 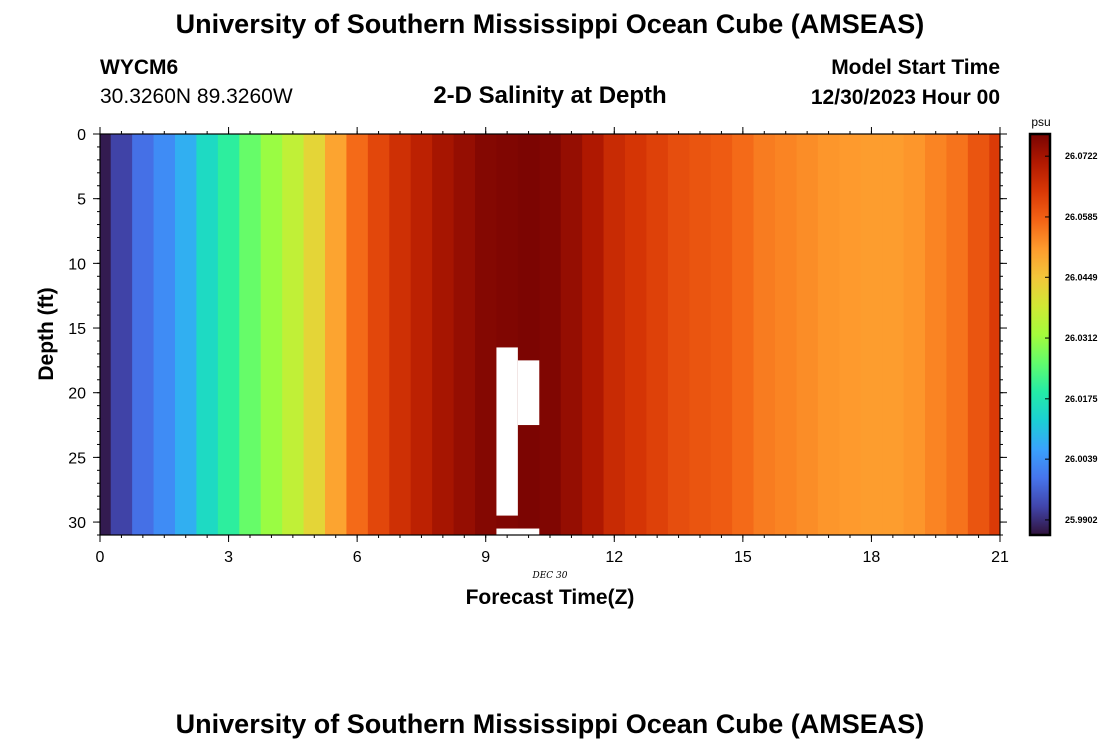 What do you see at coordinates (139, 67) in the screenshot?
I see `station-id: WYCM6` at bounding box center [139, 67].